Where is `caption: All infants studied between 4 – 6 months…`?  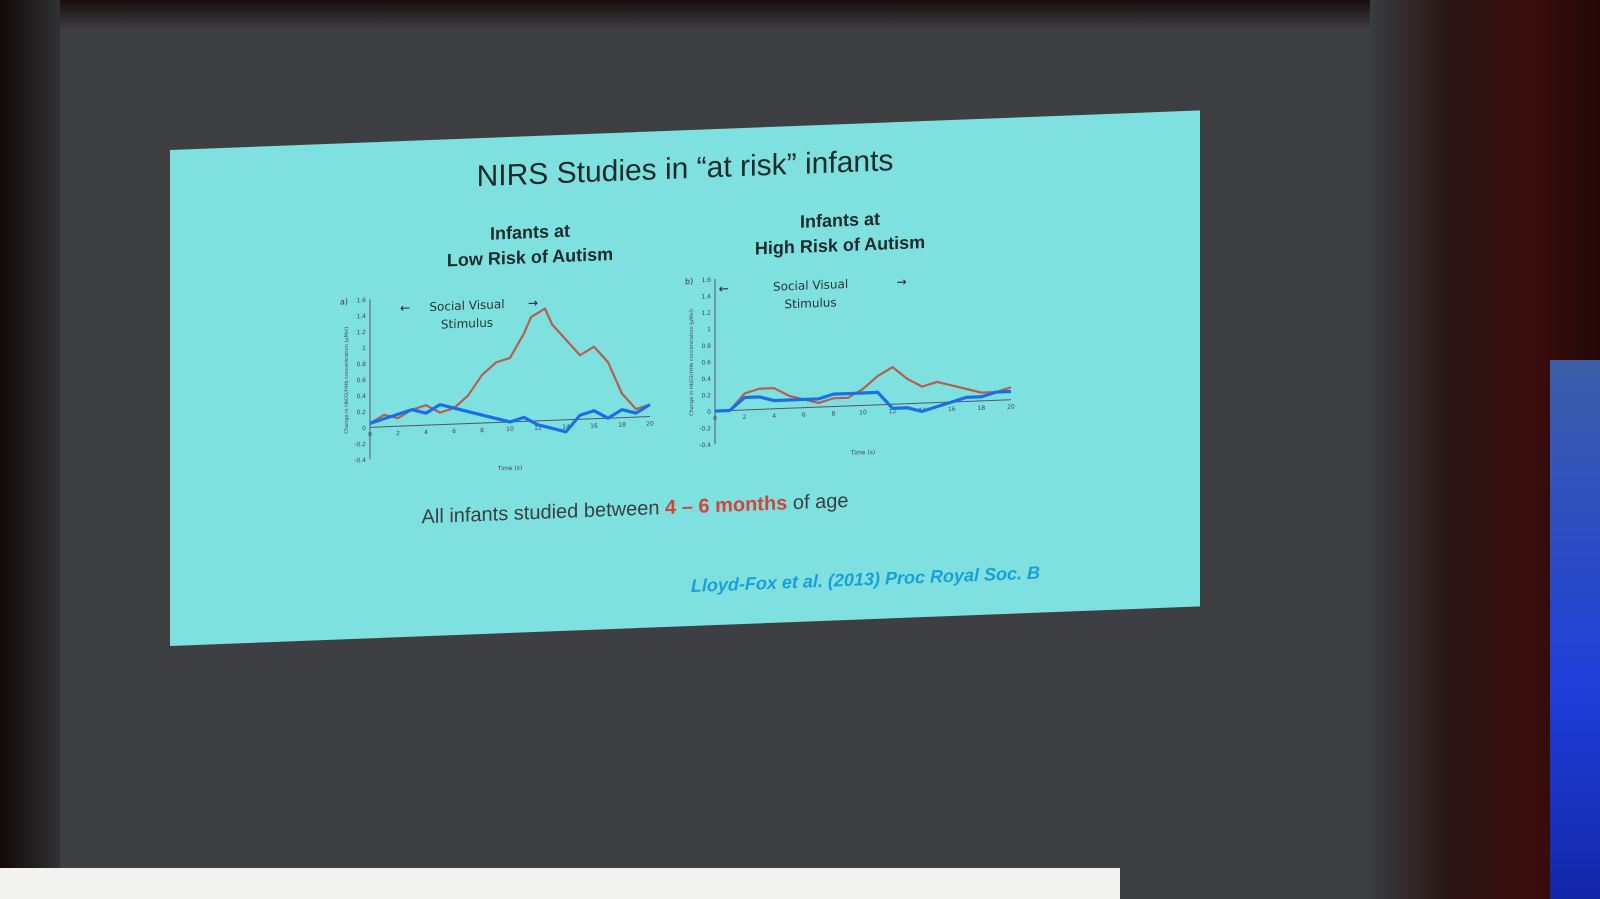 caption: All infants studied between 4 – 6 months… is located at coordinates (635, 509).